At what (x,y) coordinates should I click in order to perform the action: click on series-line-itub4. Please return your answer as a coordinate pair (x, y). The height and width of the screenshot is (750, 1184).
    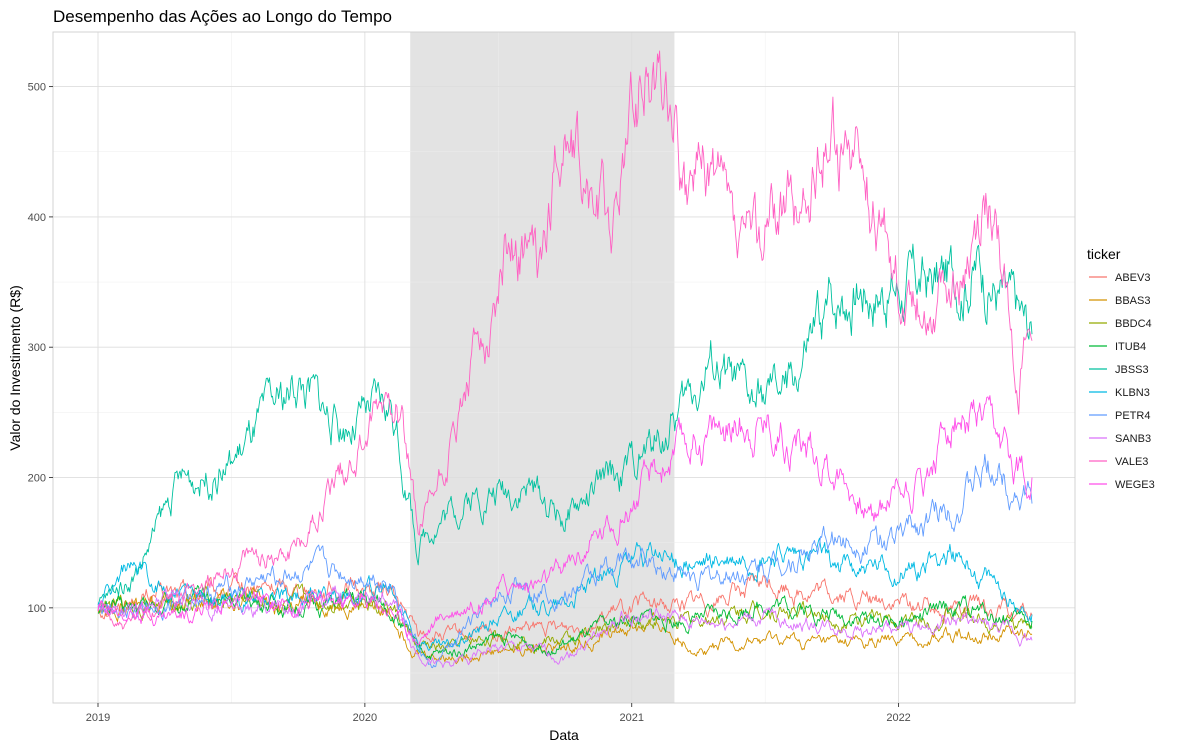
    Looking at the image, I should click on (565, 622).